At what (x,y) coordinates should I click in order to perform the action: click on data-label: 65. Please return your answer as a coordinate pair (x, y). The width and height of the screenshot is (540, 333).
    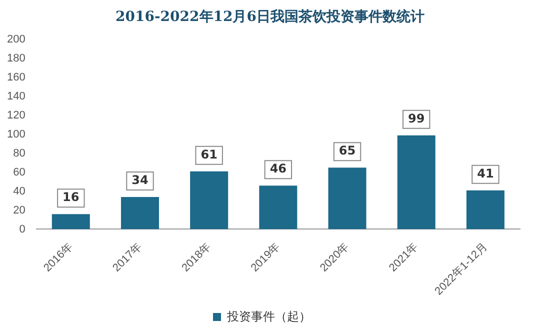
    Looking at the image, I should click on (347, 151).